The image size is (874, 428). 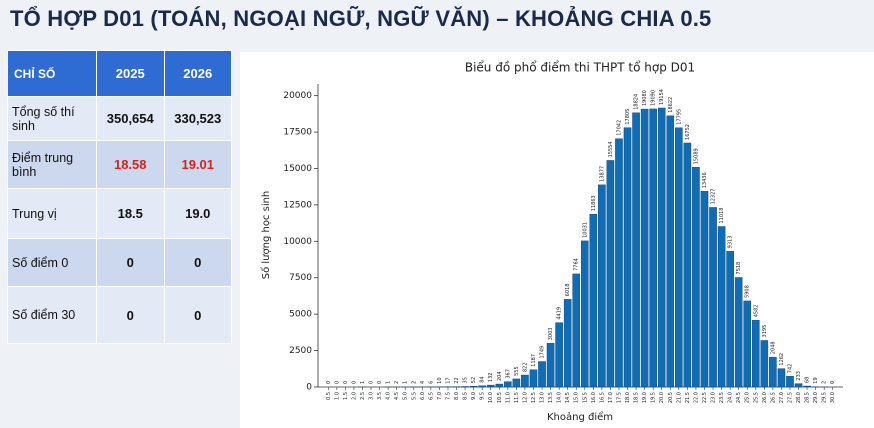 I want to click on x-tick-label: 29.0, so click(x=816, y=397).